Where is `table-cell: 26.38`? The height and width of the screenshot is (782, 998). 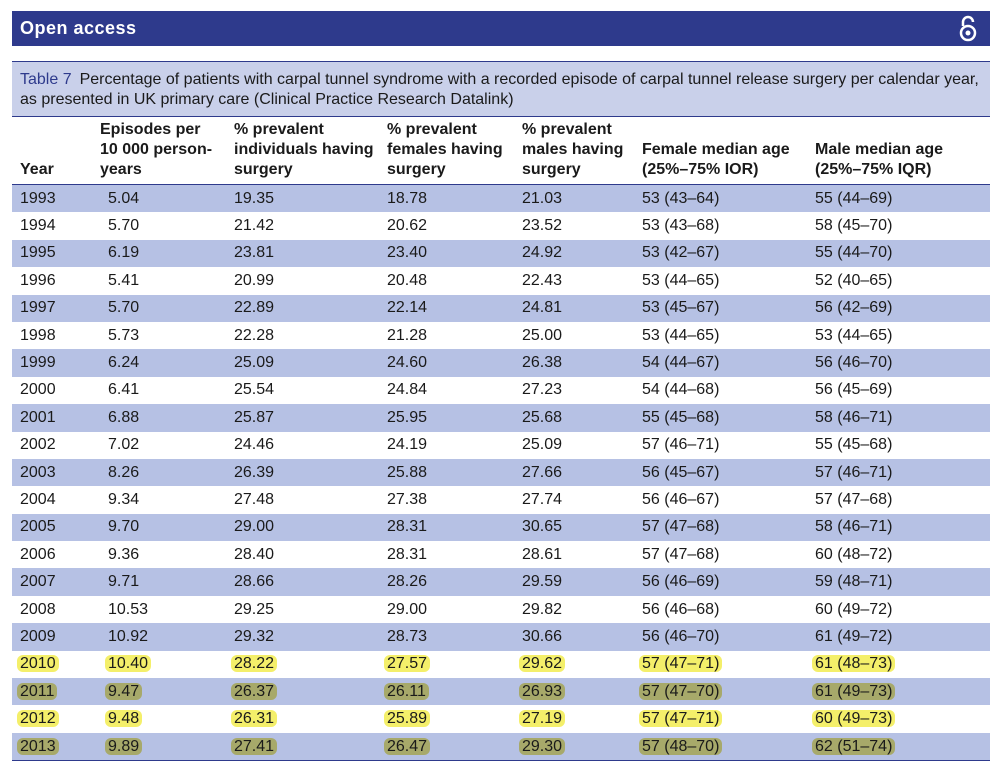 table-cell: 26.38 is located at coordinates (574, 362).